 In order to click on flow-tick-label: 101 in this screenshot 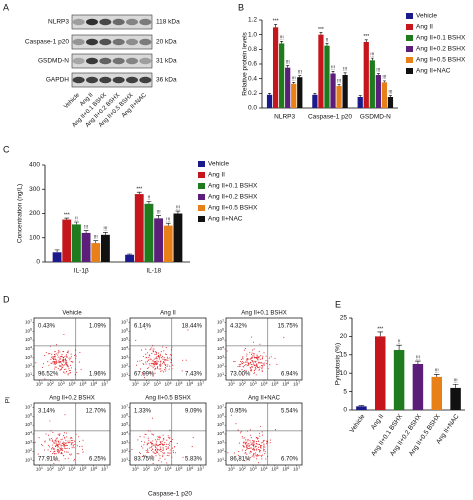, I will do `click(231, 469)`.